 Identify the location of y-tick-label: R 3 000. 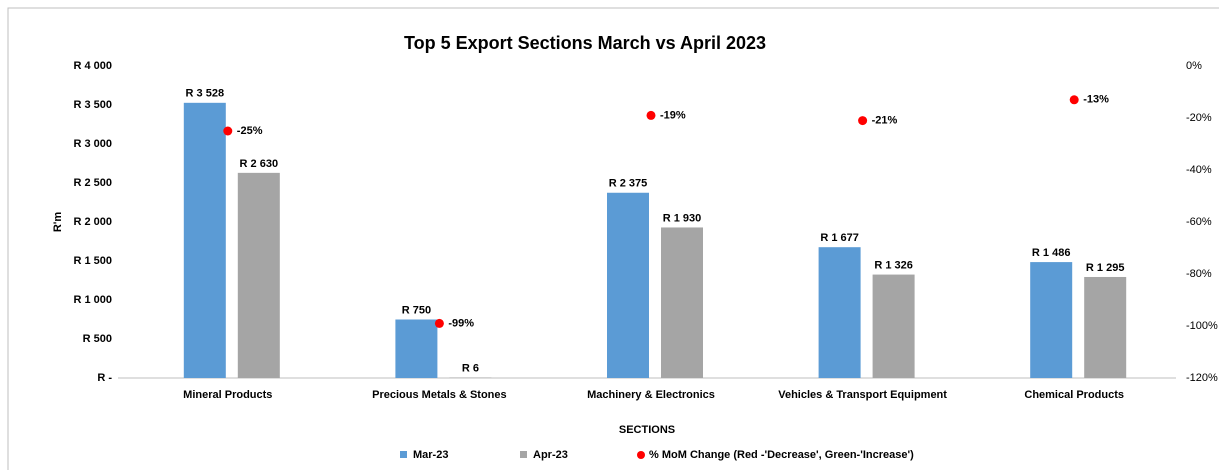
(92, 144).